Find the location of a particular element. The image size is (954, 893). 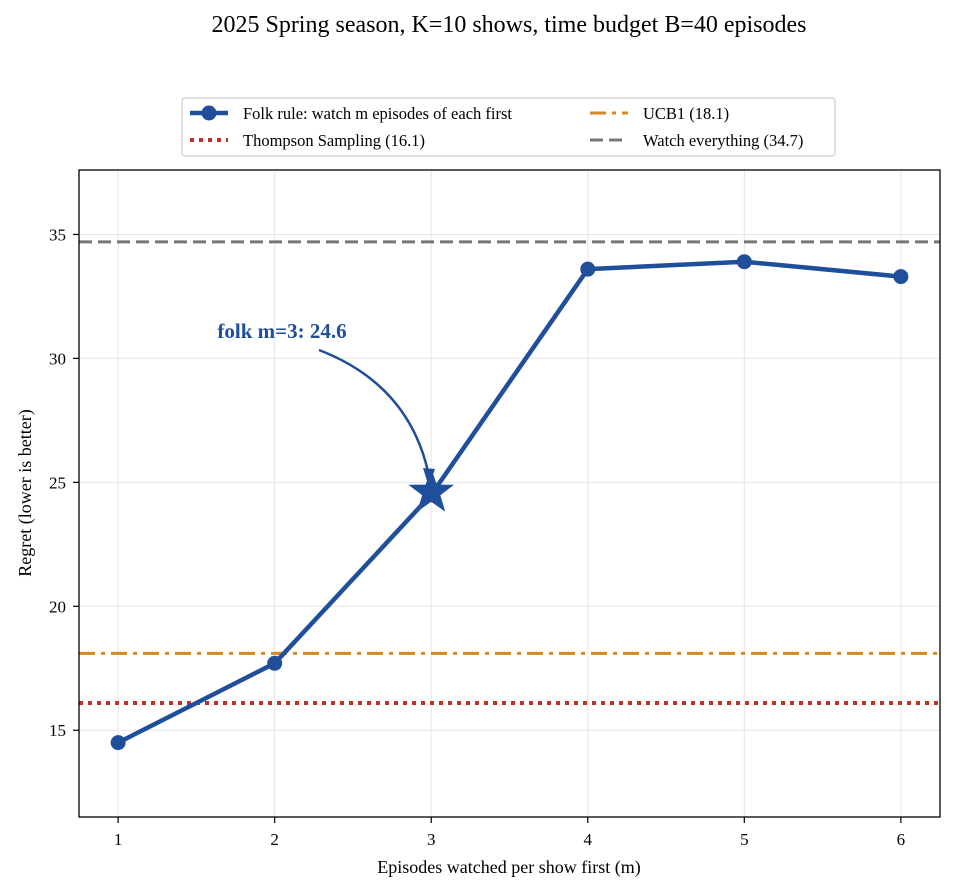

y-axis-label: Regret (lower is better) is located at coordinates (25, 492).